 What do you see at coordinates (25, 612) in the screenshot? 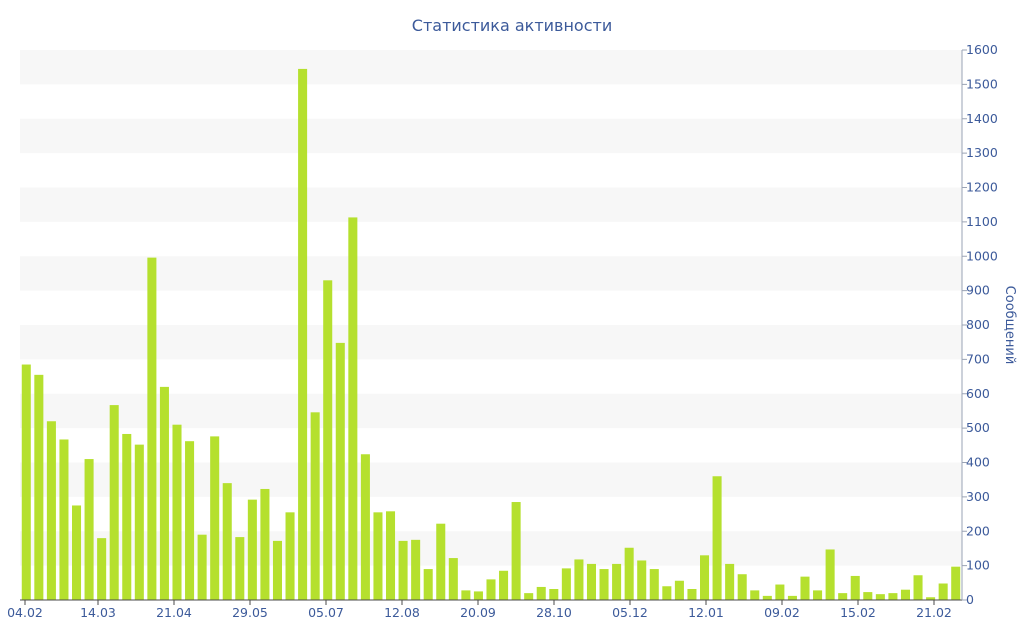
I see `x-tick-label: 04.02` at bounding box center [25, 612].